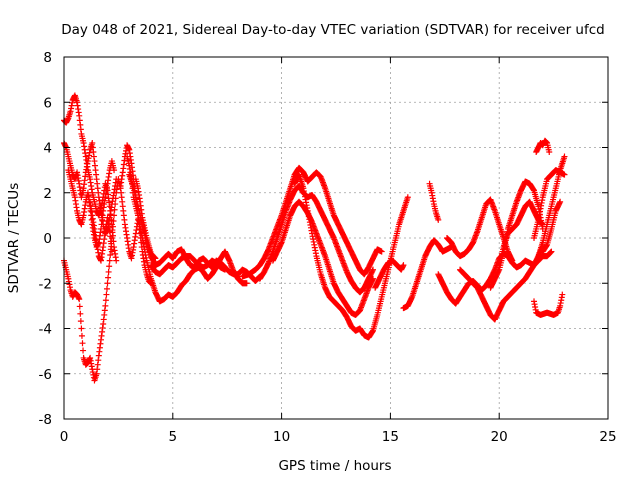  What do you see at coordinates (47, 149) in the screenshot?
I see `y-tick-label: 4` at bounding box center [47, 149].